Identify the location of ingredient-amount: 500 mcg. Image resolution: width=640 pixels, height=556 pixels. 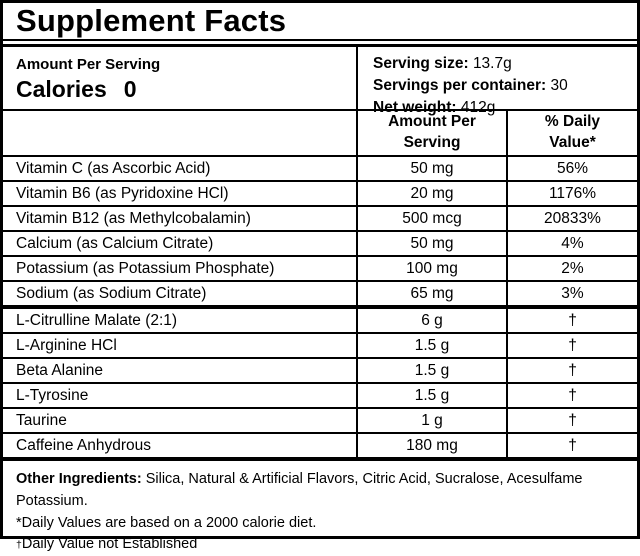
(433, 218).